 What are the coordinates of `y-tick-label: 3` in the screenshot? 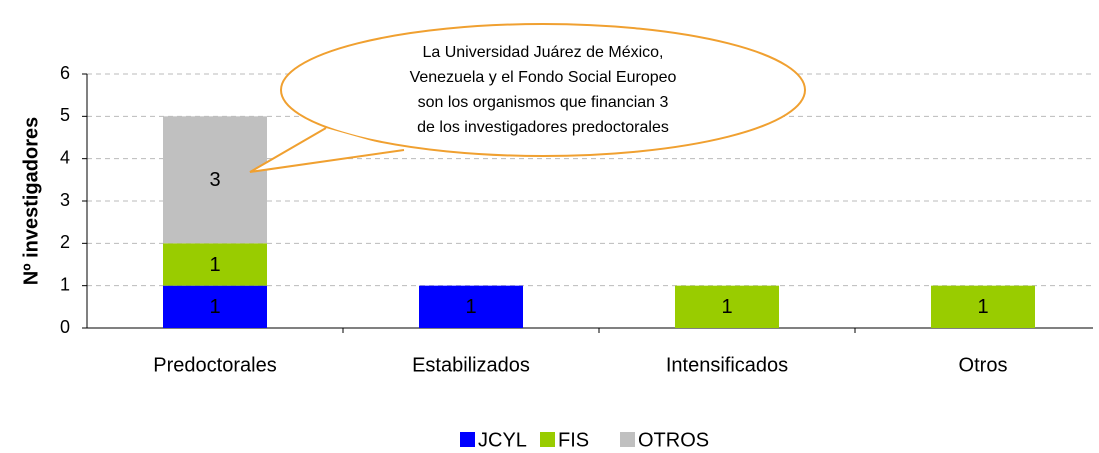 It's located at (65, 200).